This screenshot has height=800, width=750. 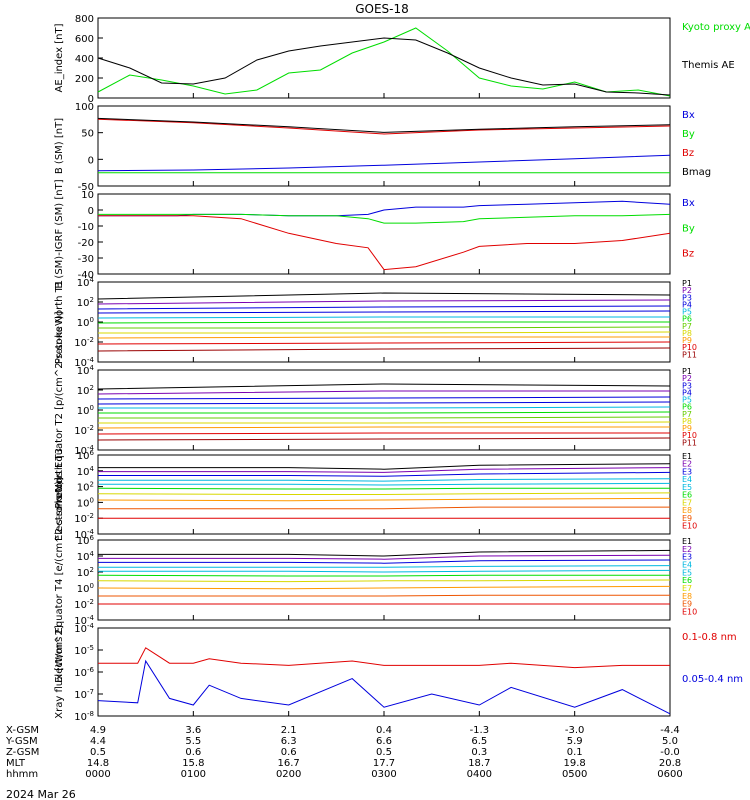 What do you see at coordinates (289, 763) in the screenshot?
I see `orbit-value: 16.7` at bounding box center [289, 763].